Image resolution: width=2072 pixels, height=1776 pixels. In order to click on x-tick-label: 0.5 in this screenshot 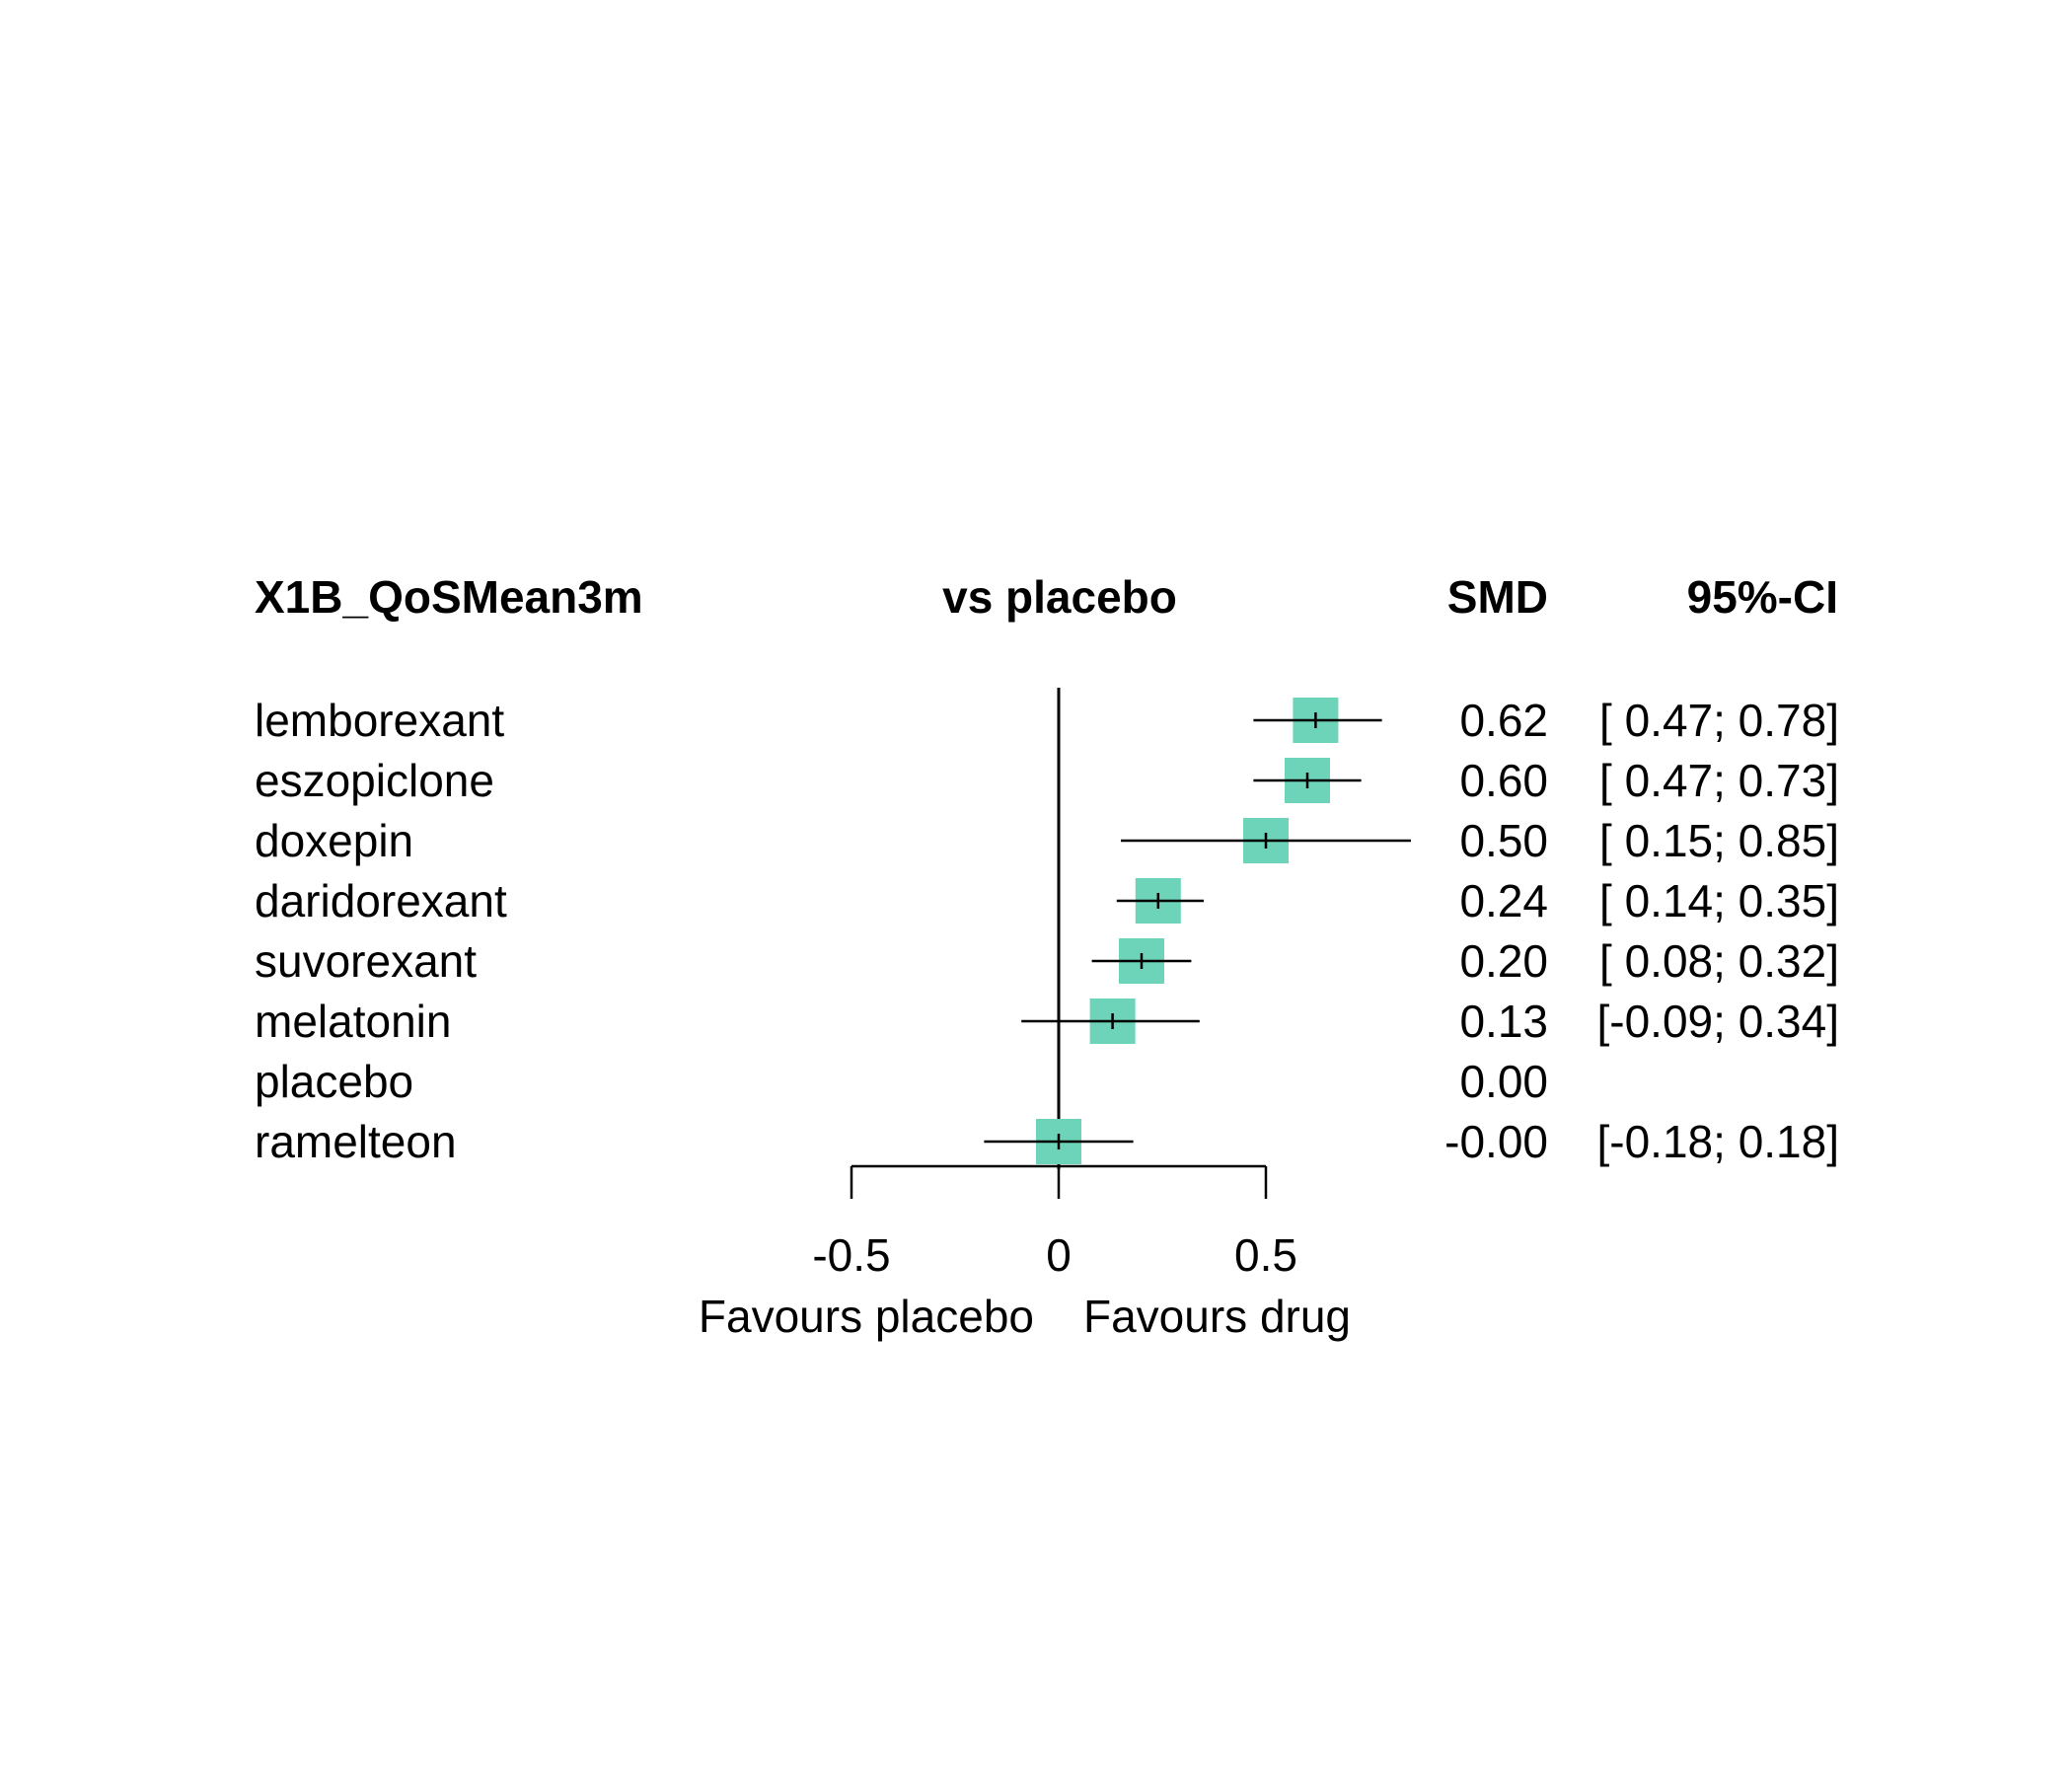, I will do `click(1266, 1255)`.